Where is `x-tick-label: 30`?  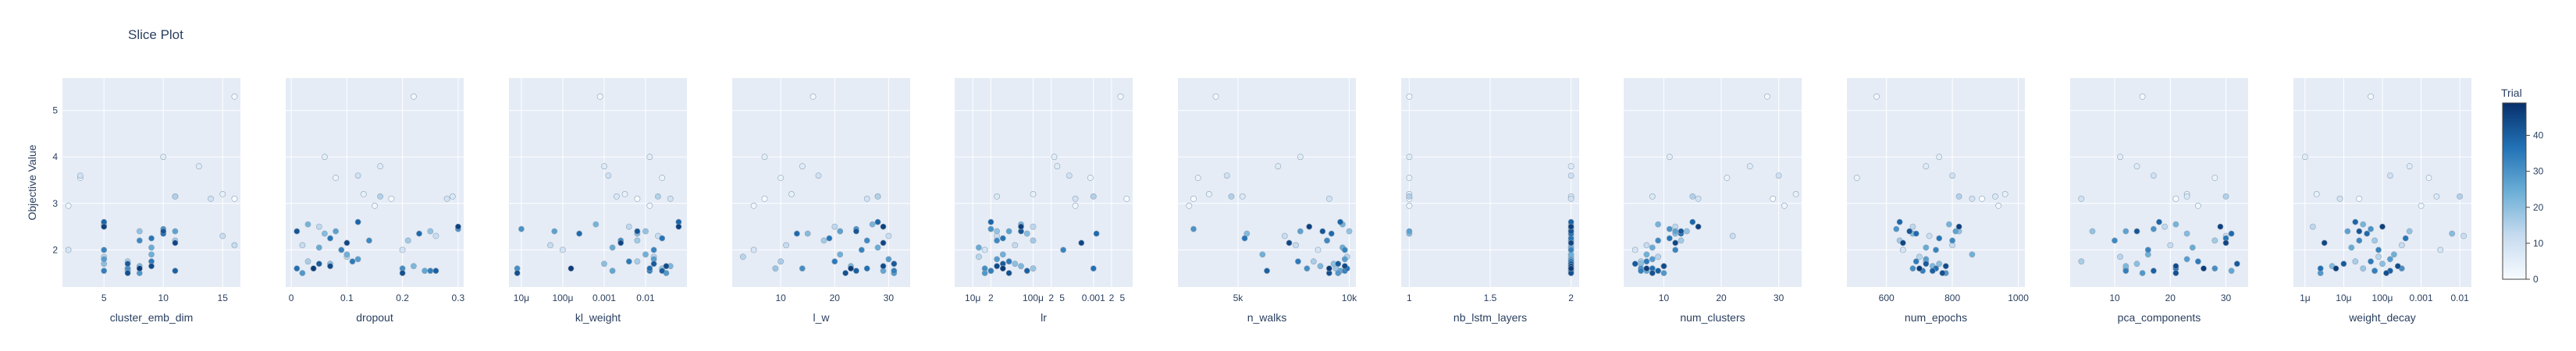
x-tick-label: 30 is located at coordinates (2226, 298).